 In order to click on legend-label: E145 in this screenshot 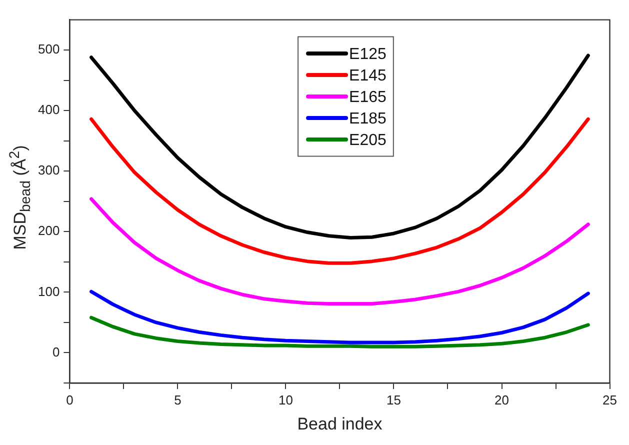, I will do `click(368, 75)`.